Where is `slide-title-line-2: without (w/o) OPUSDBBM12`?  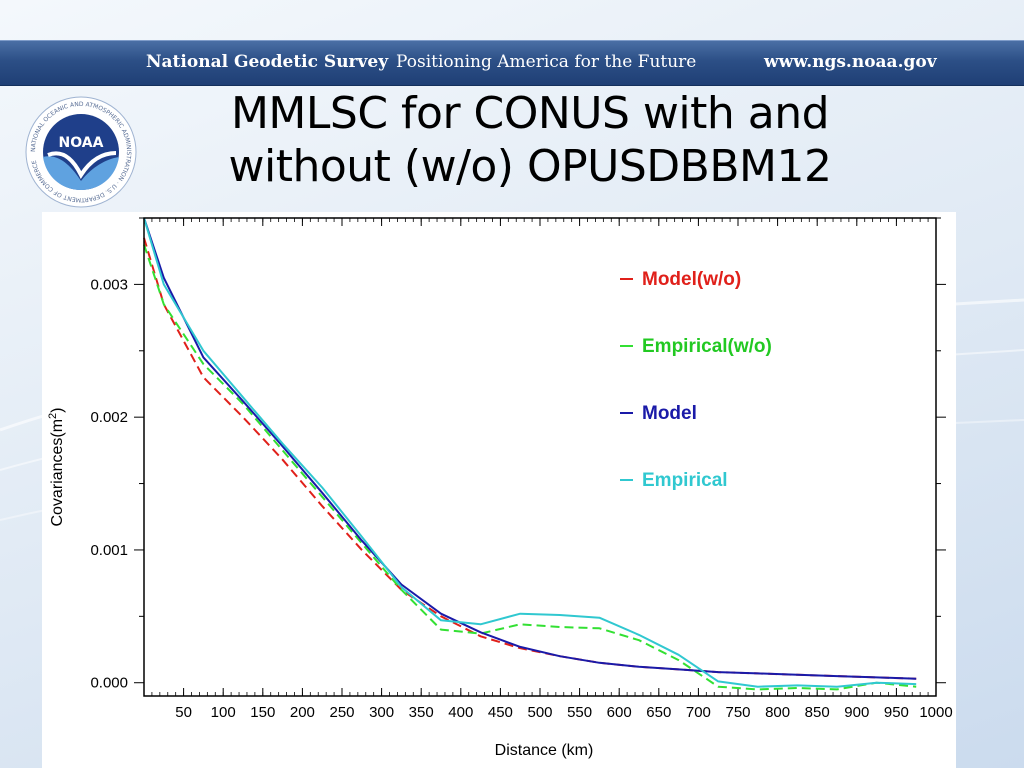 slide-title-line-2: without (w/o) OPUSDBBM12 is located at coordinates (530, 166).